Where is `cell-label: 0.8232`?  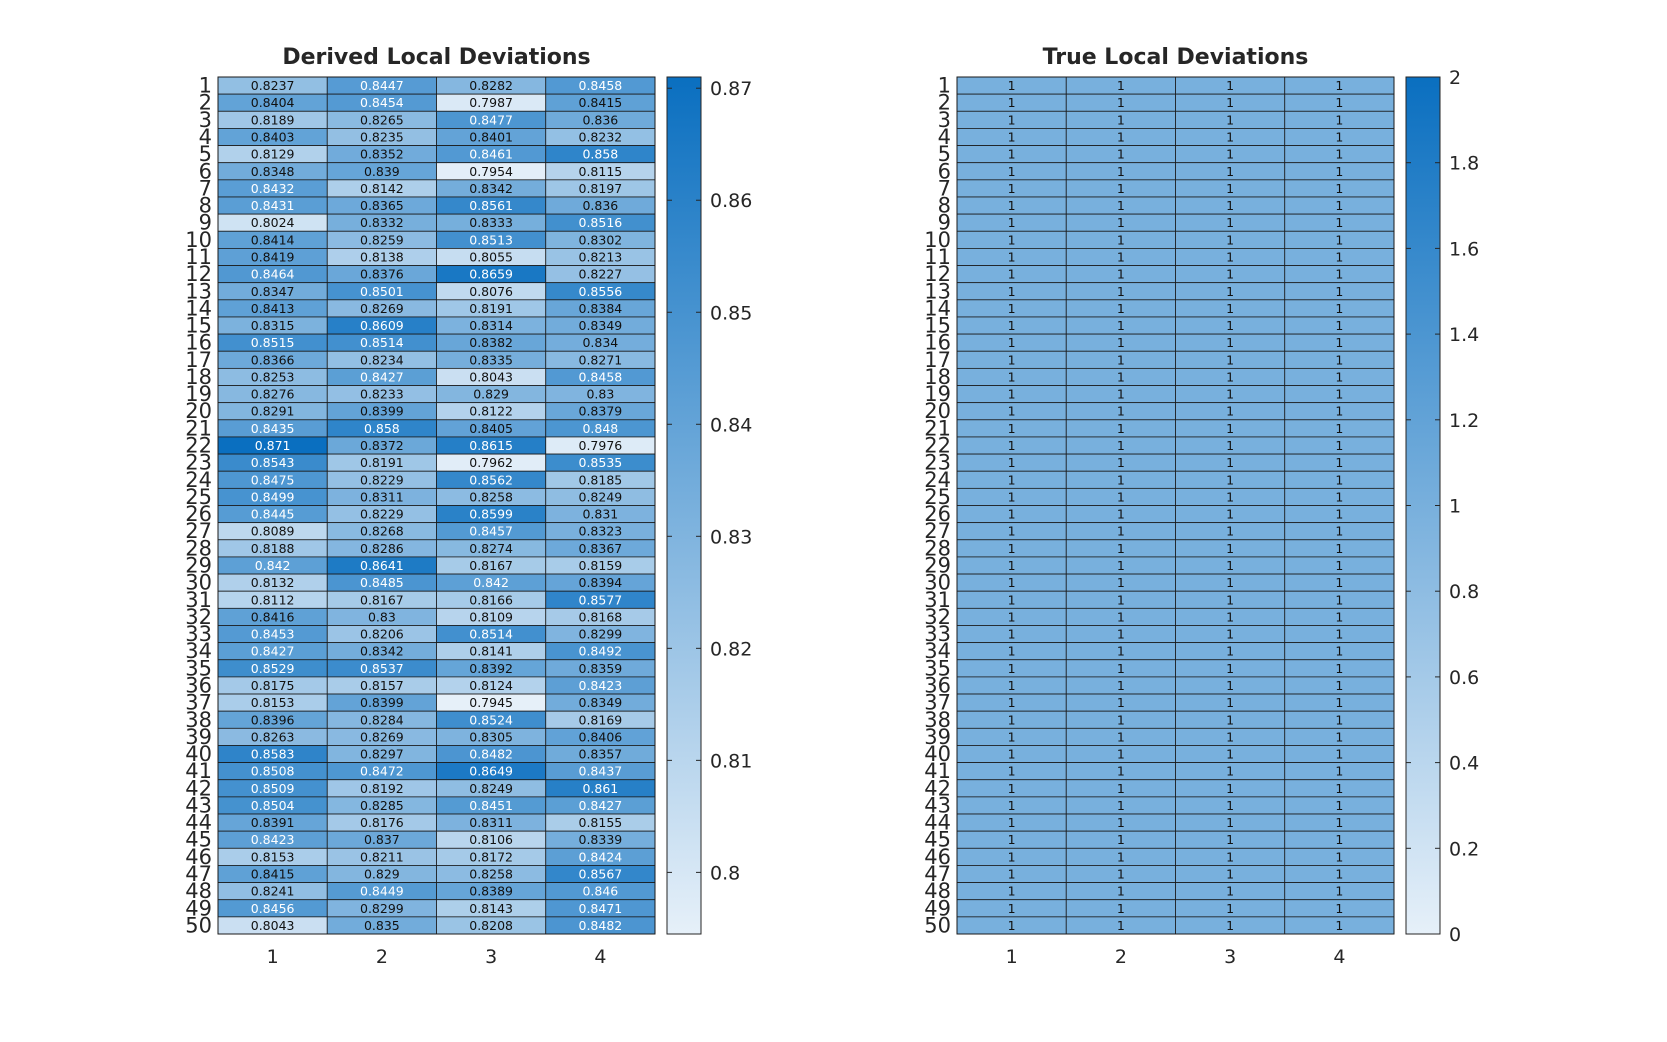
cell-label: 0.8232 is located at coordinates (601, 136).